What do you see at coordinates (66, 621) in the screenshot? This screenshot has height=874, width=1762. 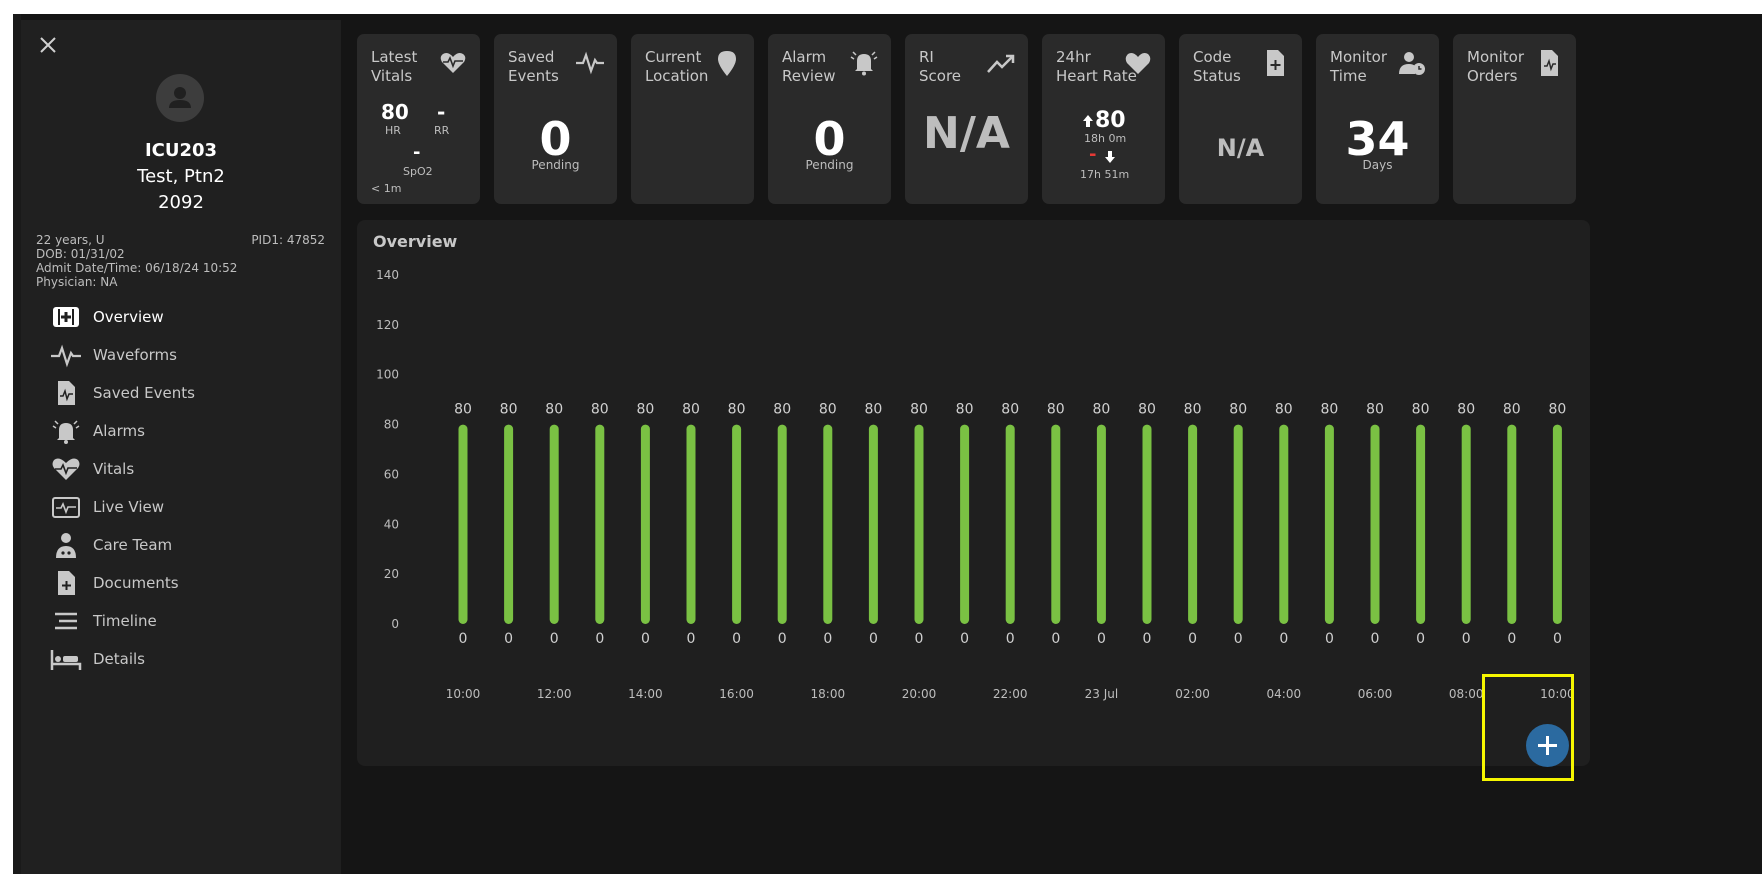 I see `timeline-icon` at bounding box center [66, 621].